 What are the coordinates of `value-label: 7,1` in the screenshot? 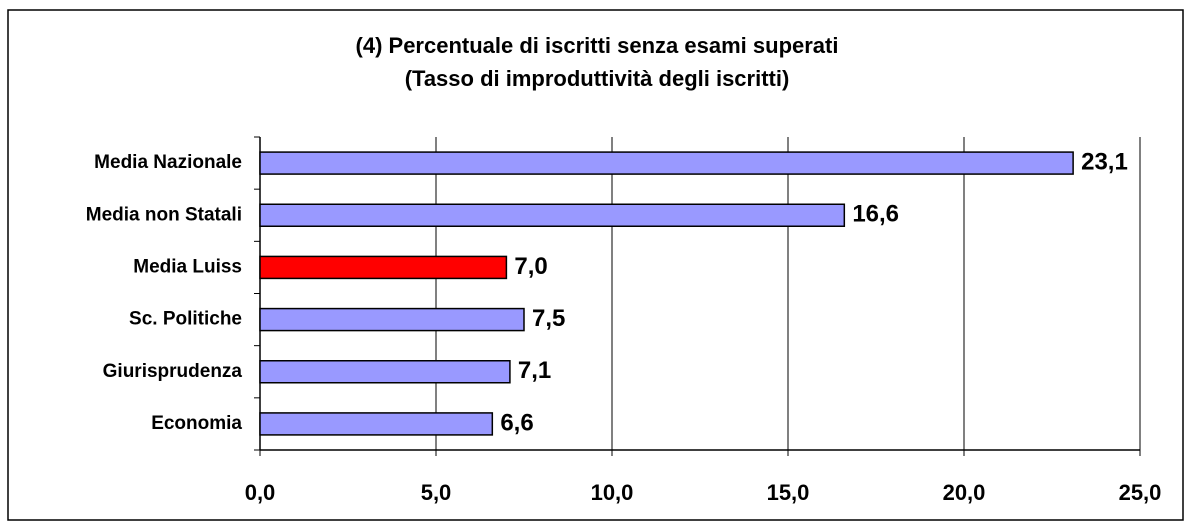 It's located at (534, 370).